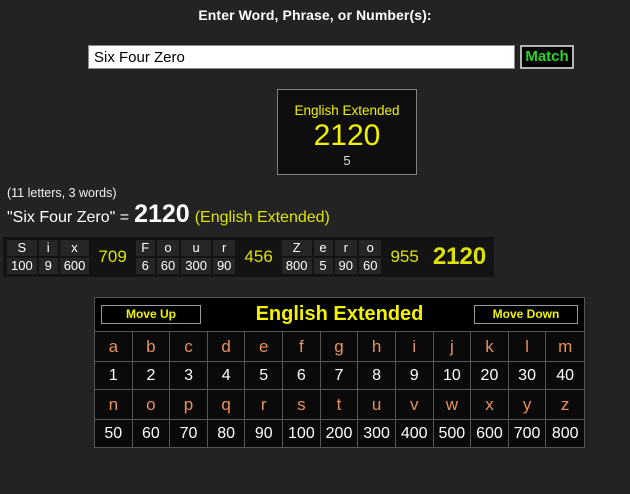  Describe the element at coordinates (453, 433) in the screenshot. I see `cipher-value-cell: 500` at that location.